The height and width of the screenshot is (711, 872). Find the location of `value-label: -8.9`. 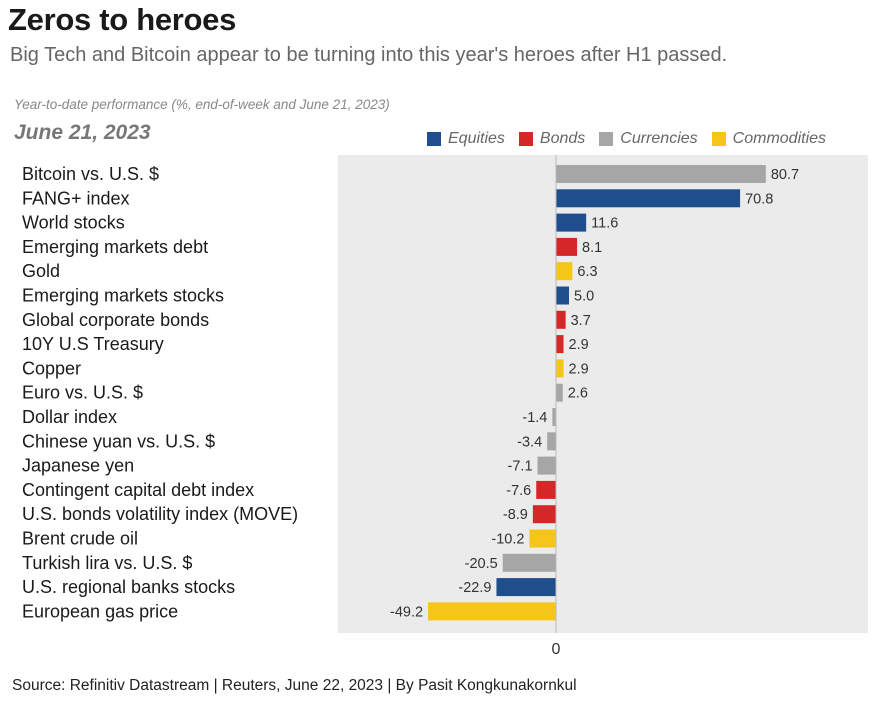

value-label: -8.9 is located at coordinates (515, 515).